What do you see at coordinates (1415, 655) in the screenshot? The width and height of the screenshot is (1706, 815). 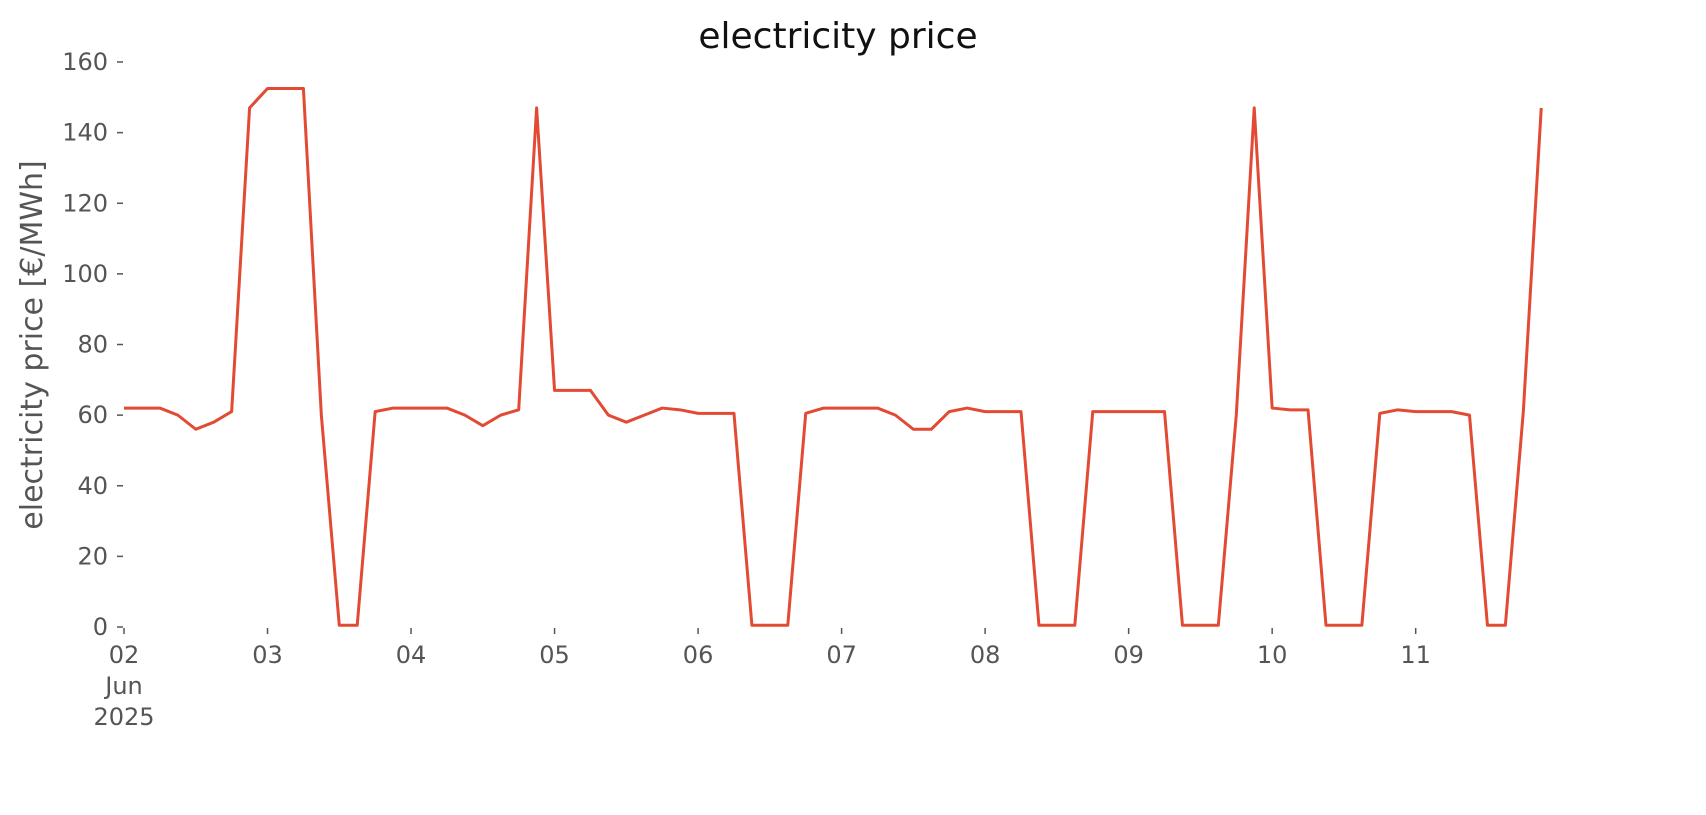 I see `x-tick-label: 11` at bounding box center [1415, 655].